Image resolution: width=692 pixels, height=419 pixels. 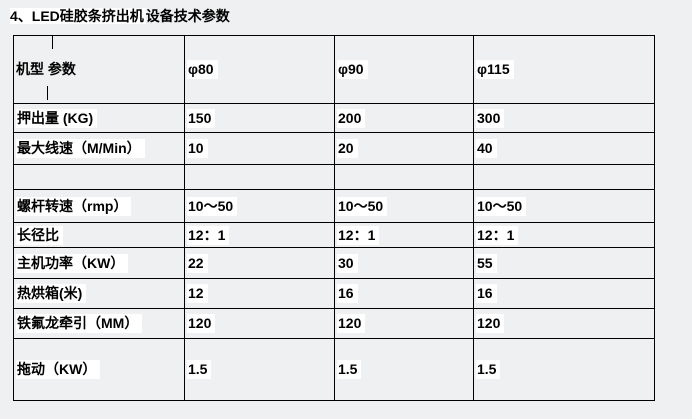 I want to click on table-row-oven: 热烘箱(米) 12 16 16, so click(x=334, y=293).